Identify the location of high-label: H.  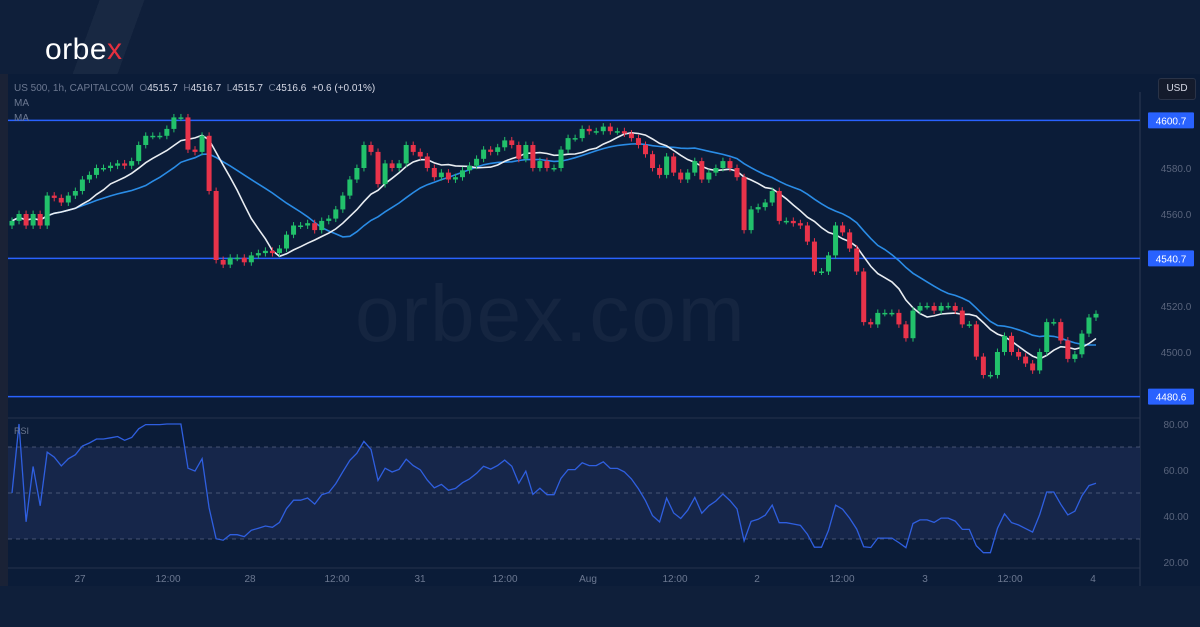
(187, 88).